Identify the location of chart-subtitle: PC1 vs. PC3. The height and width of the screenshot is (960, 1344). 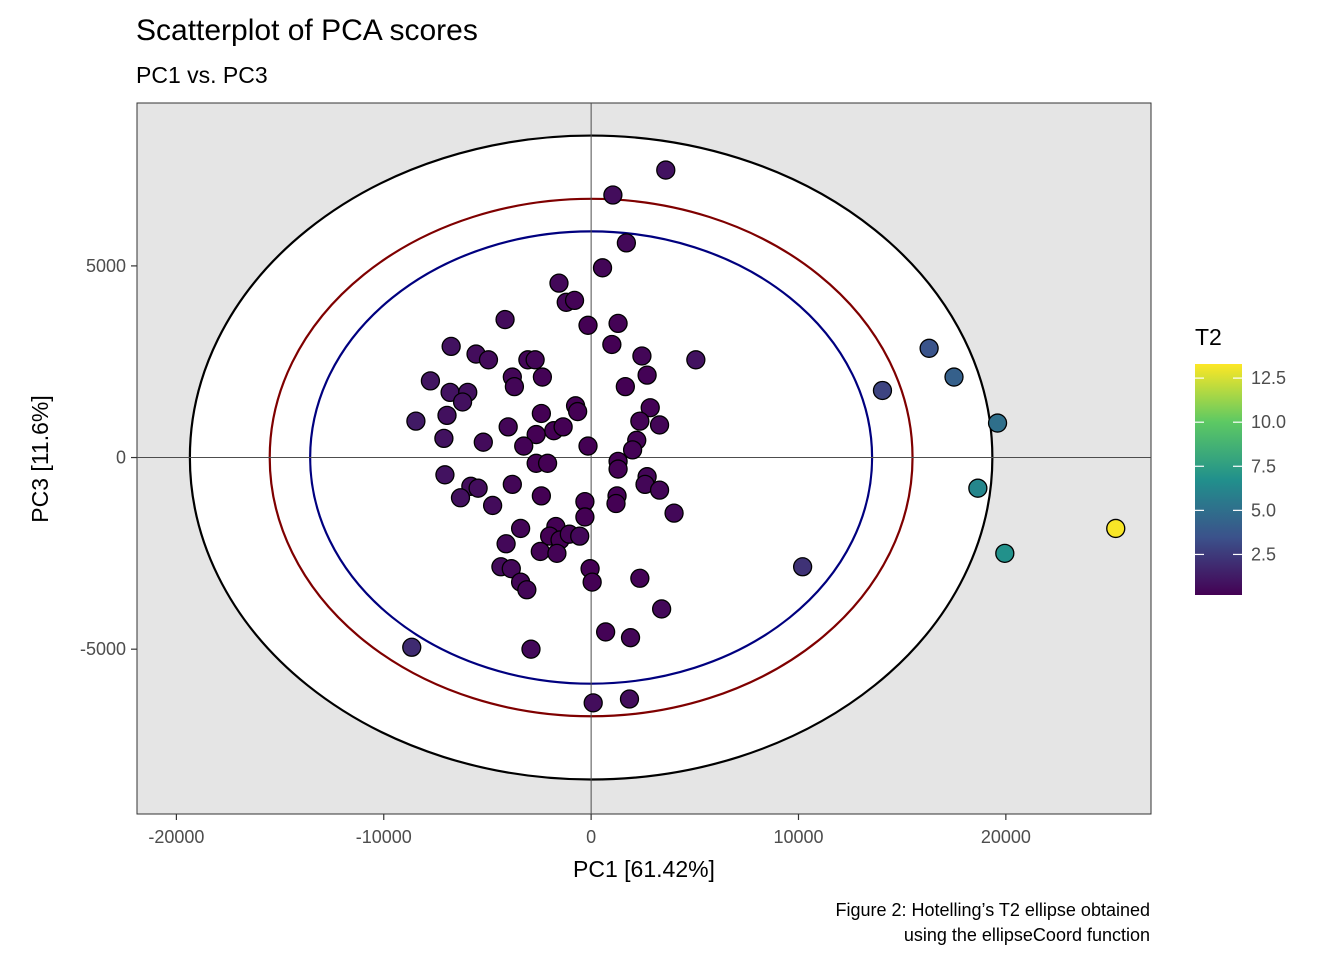
(202, 75).